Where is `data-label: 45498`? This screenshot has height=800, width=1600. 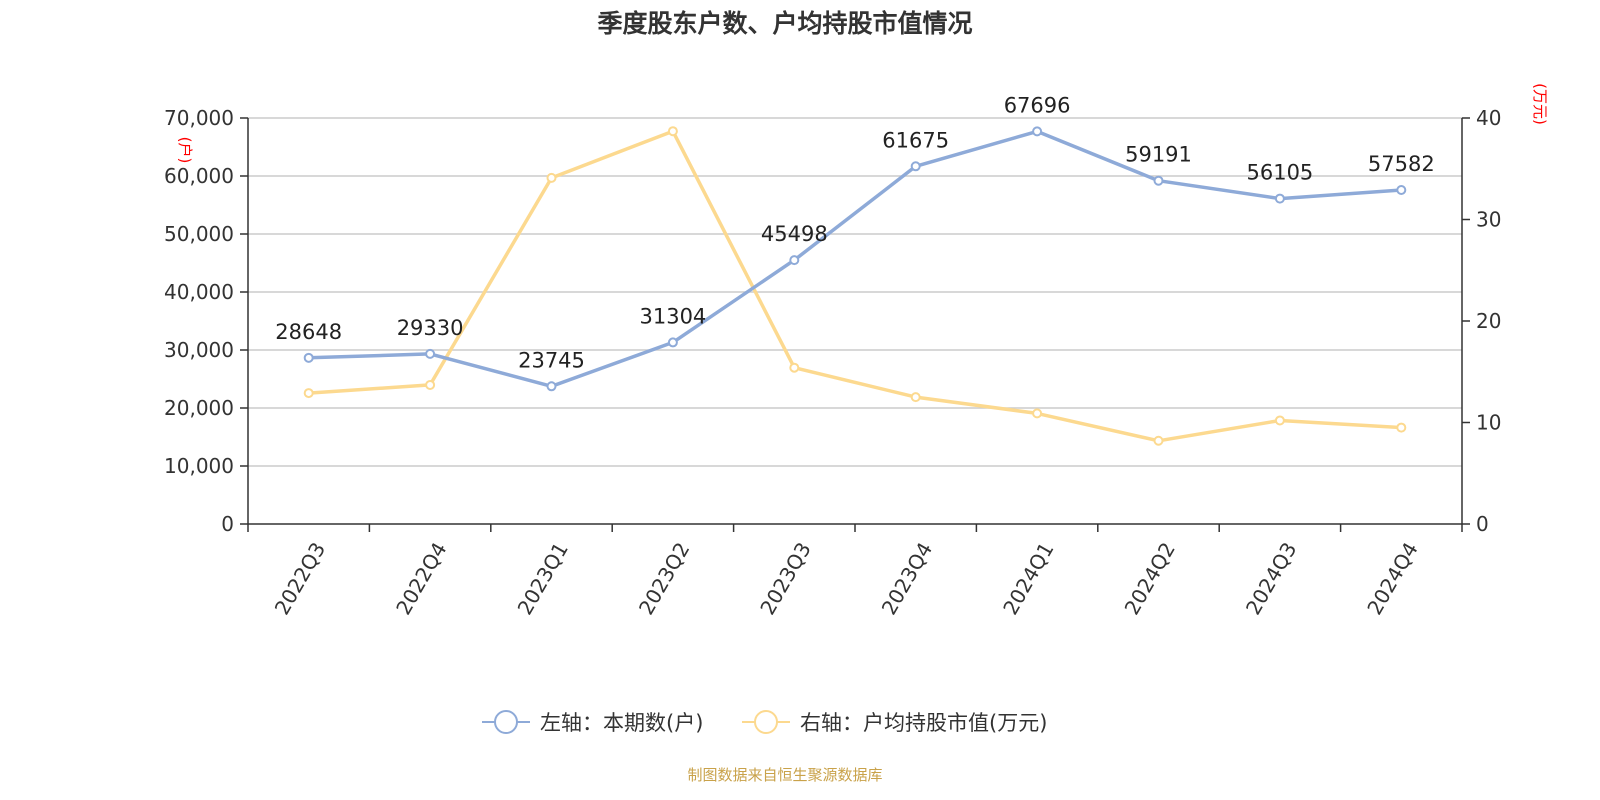
data-label: 45498 is located at coordinates (794, 234).